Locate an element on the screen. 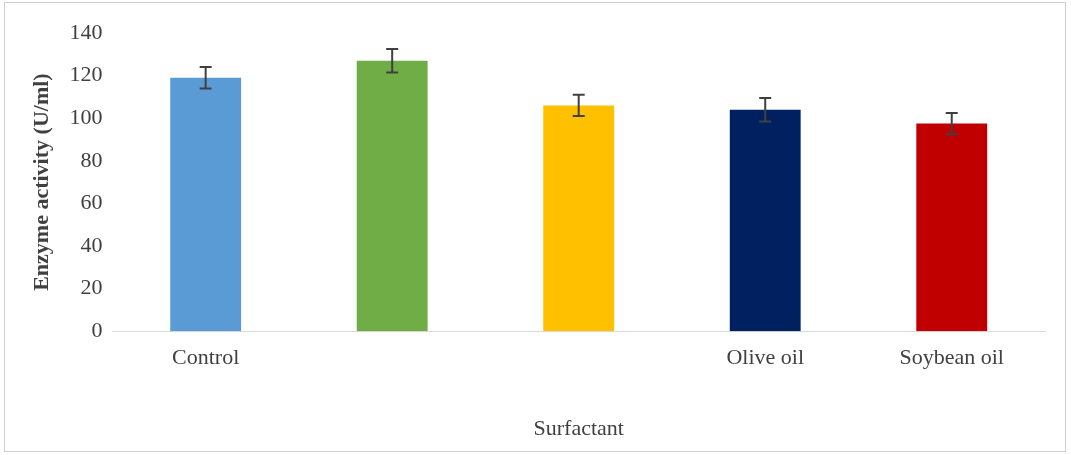  x-tick-label: Soybean oil is located at coordinates (951, 357).